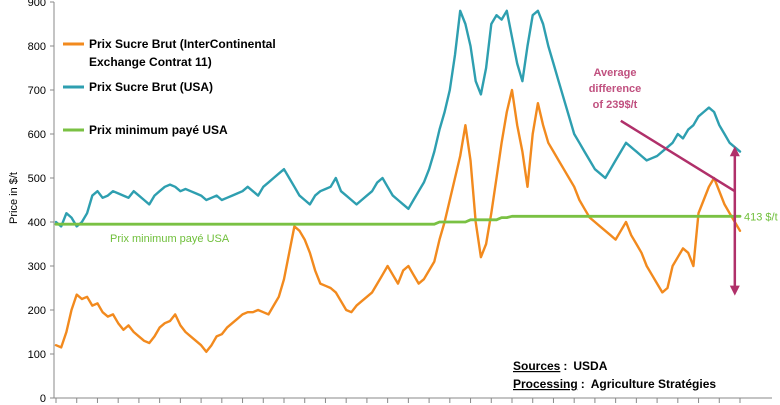 The image size is (780, 405). I want to click on arrow-down-head, so click(734, 290).